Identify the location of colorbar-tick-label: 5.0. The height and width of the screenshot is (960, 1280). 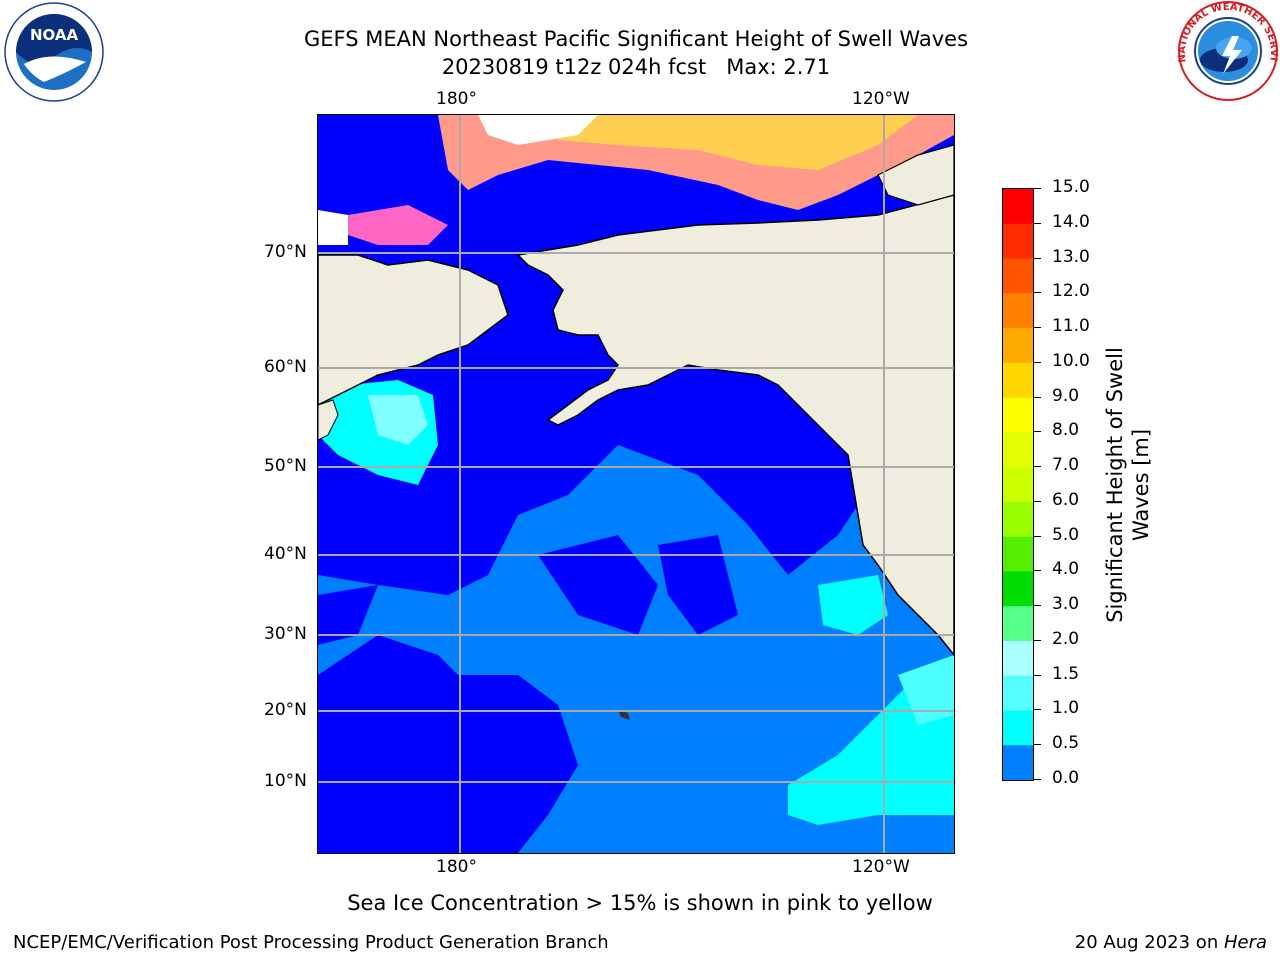
(1066, 534).